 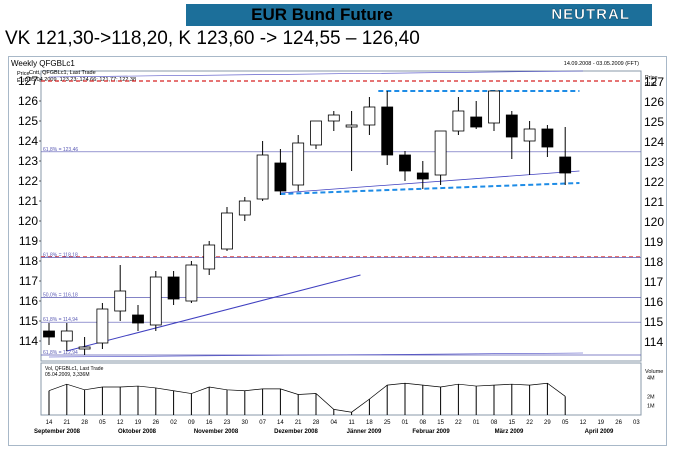 What do you see at coordinates (227, 423) in the screenshot?
I see `x-tick-label: 23` at bounding box center [227, 423].